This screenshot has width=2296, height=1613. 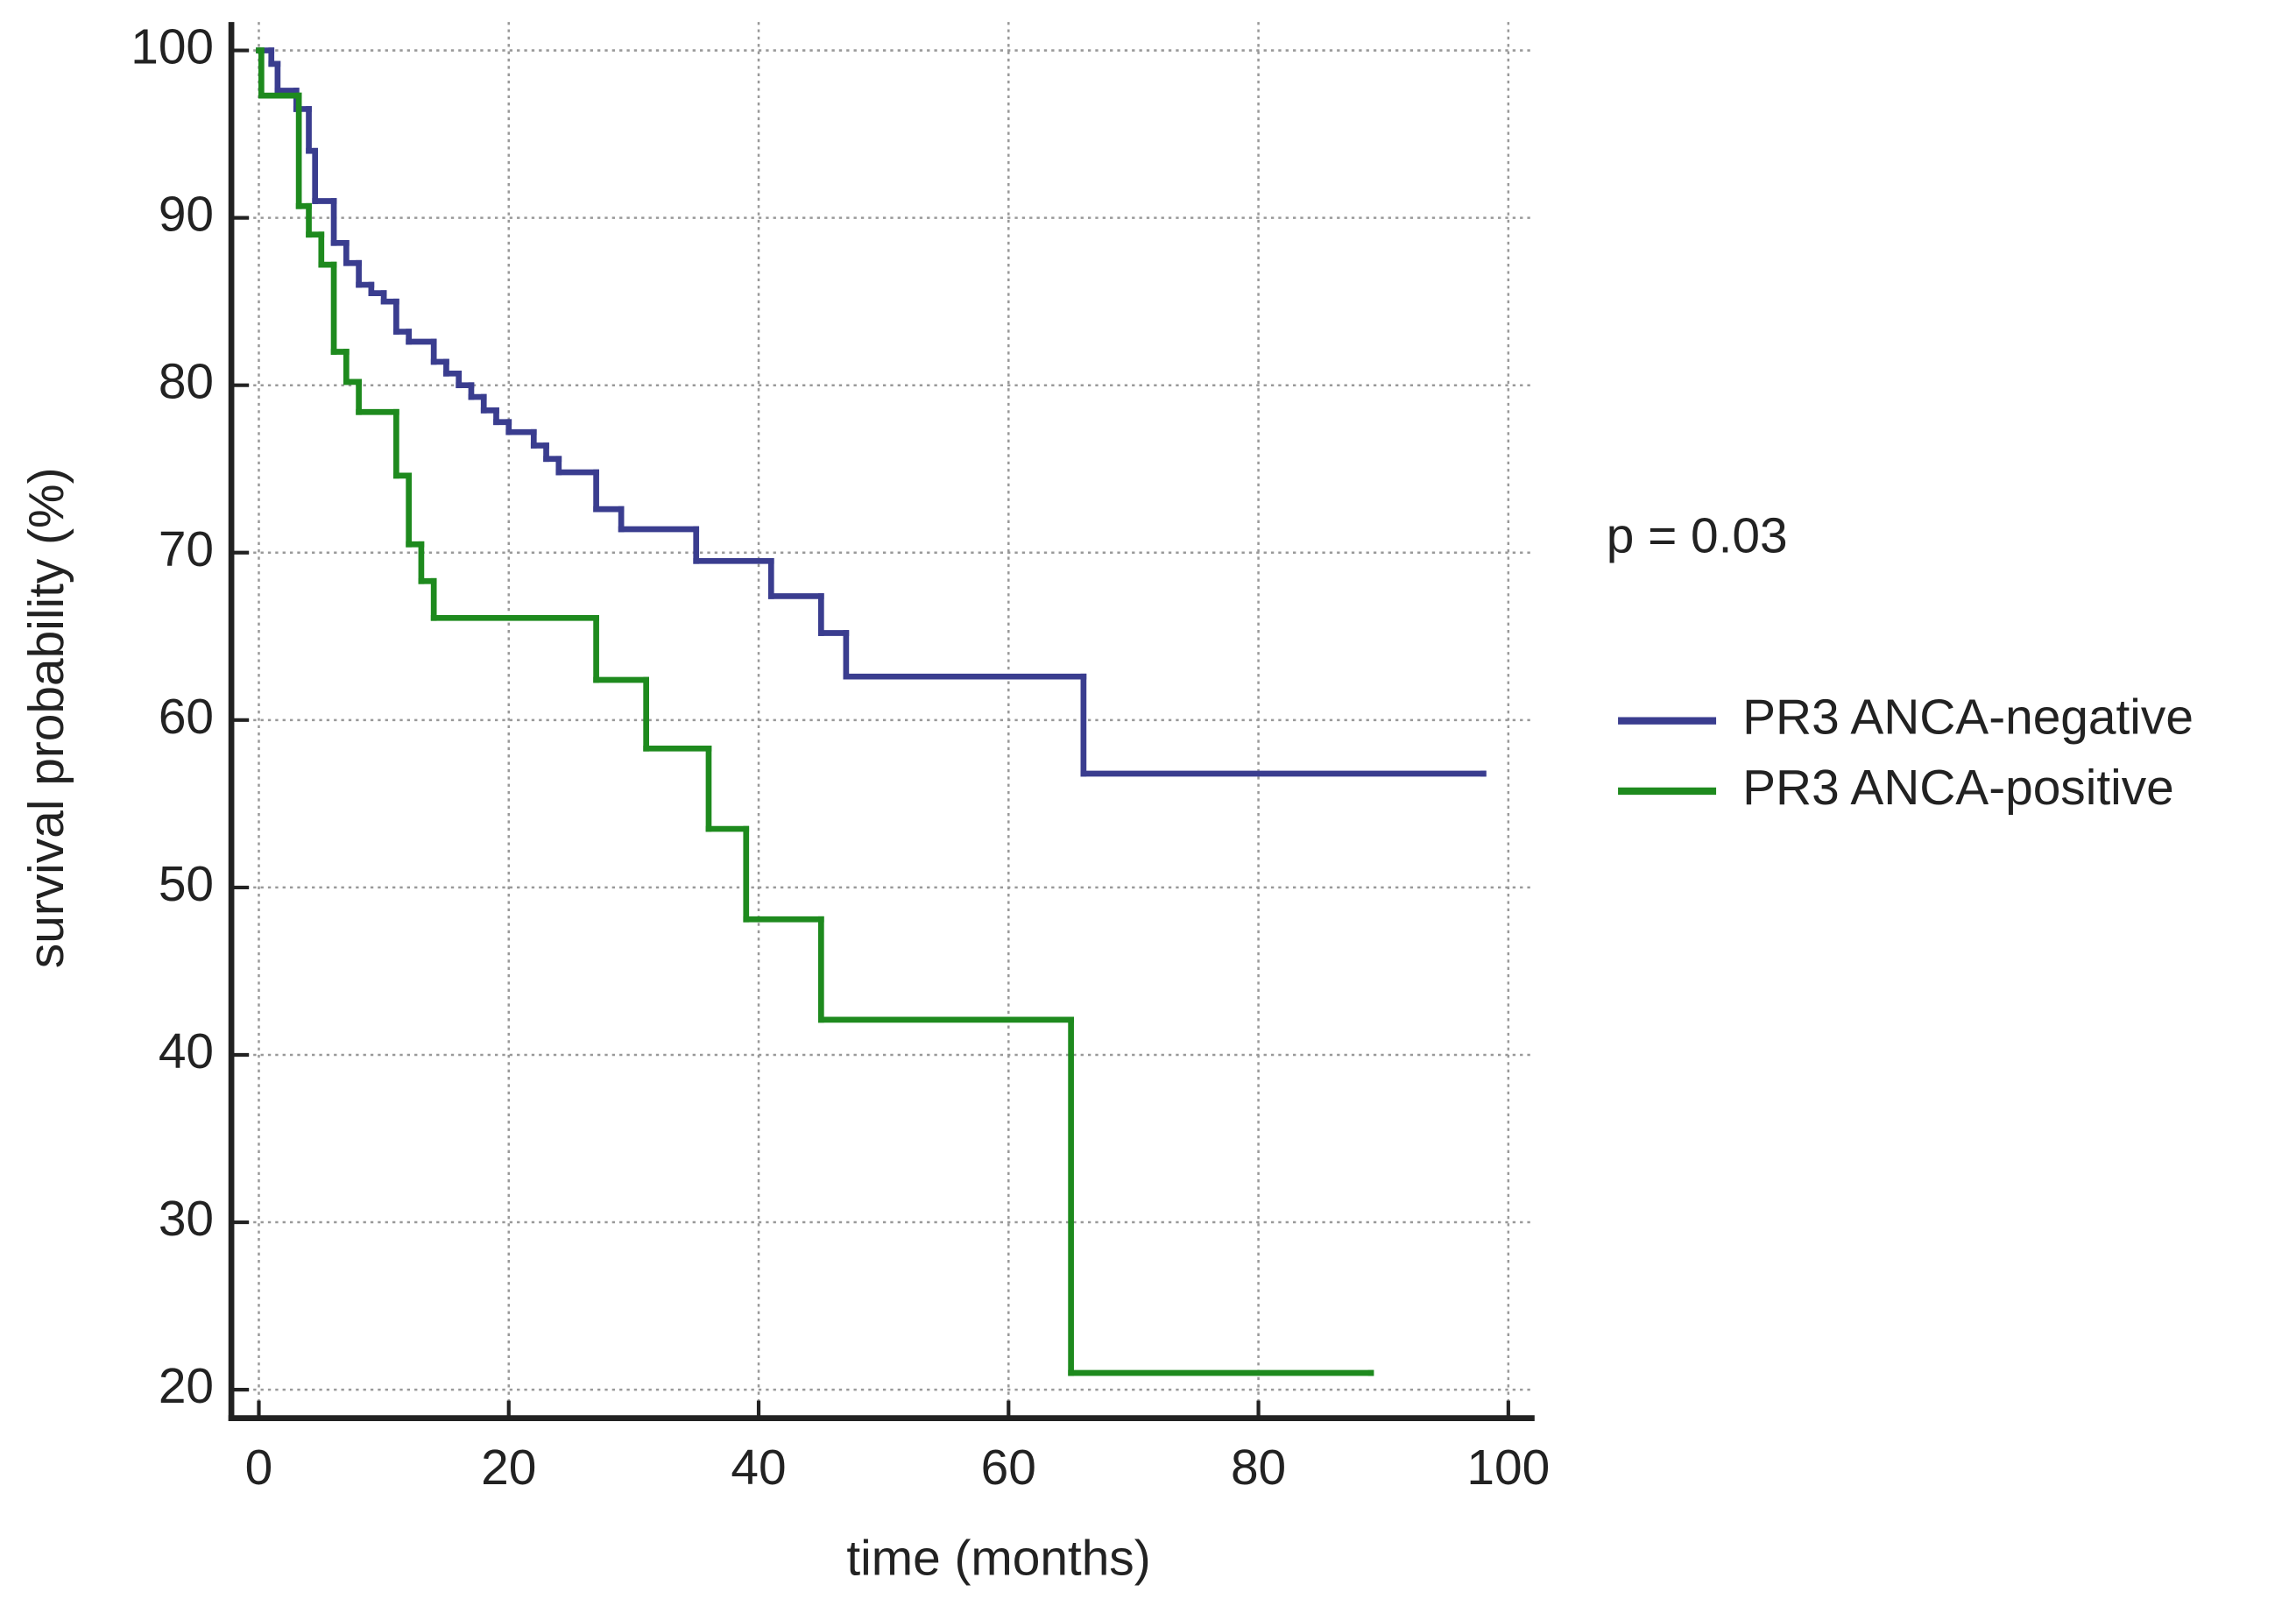 What do you see at coordinates (186, 382) in the screenshot?
I see `y-tick-label: 80` at bounding box center [186, 382].